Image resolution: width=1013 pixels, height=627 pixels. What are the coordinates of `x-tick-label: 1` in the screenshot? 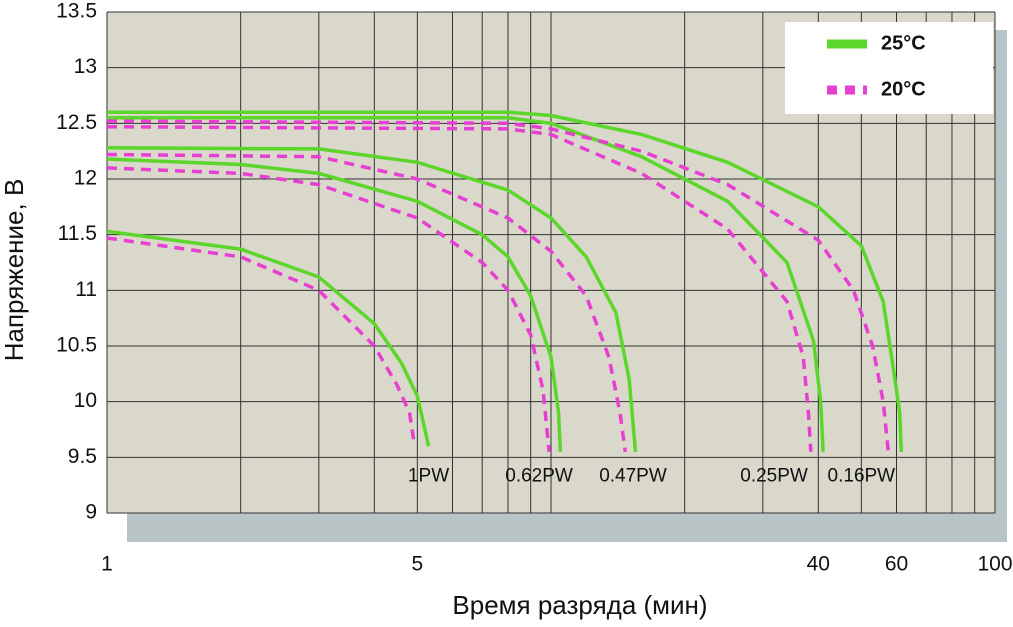 It's located at (107, 564).